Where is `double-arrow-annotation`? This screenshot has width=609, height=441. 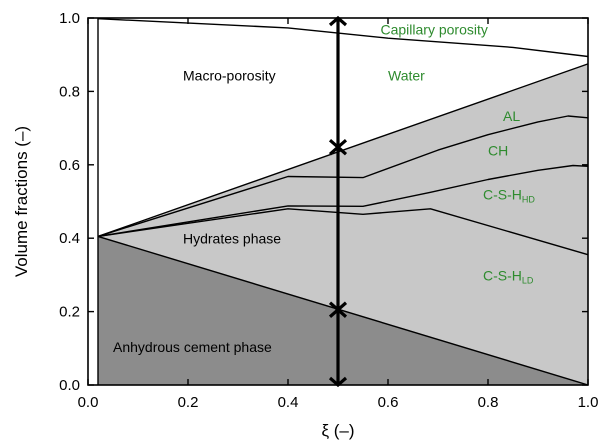
double-arrow-annotation is located at coordinates (338, 201).